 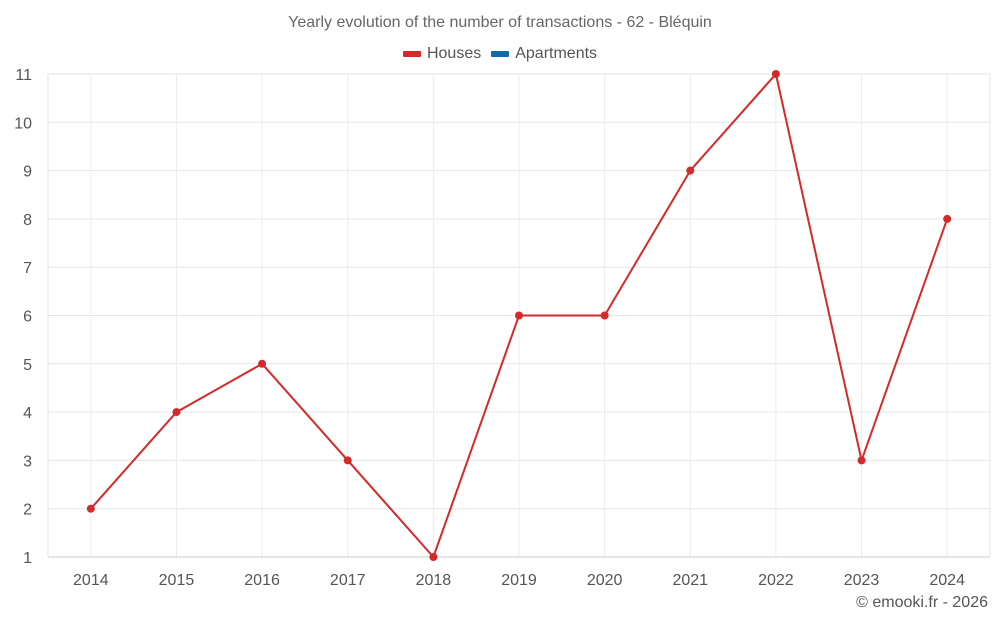 I want to click on legend-swatch-houses, so click(x=411, y=54).